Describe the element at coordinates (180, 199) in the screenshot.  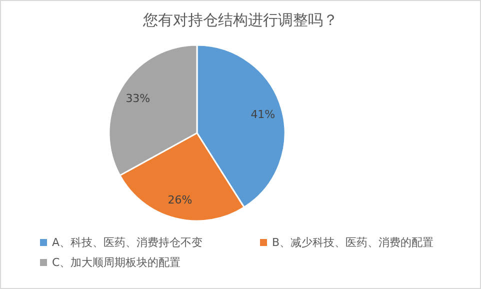
I see `data-label: 26%` at that location.